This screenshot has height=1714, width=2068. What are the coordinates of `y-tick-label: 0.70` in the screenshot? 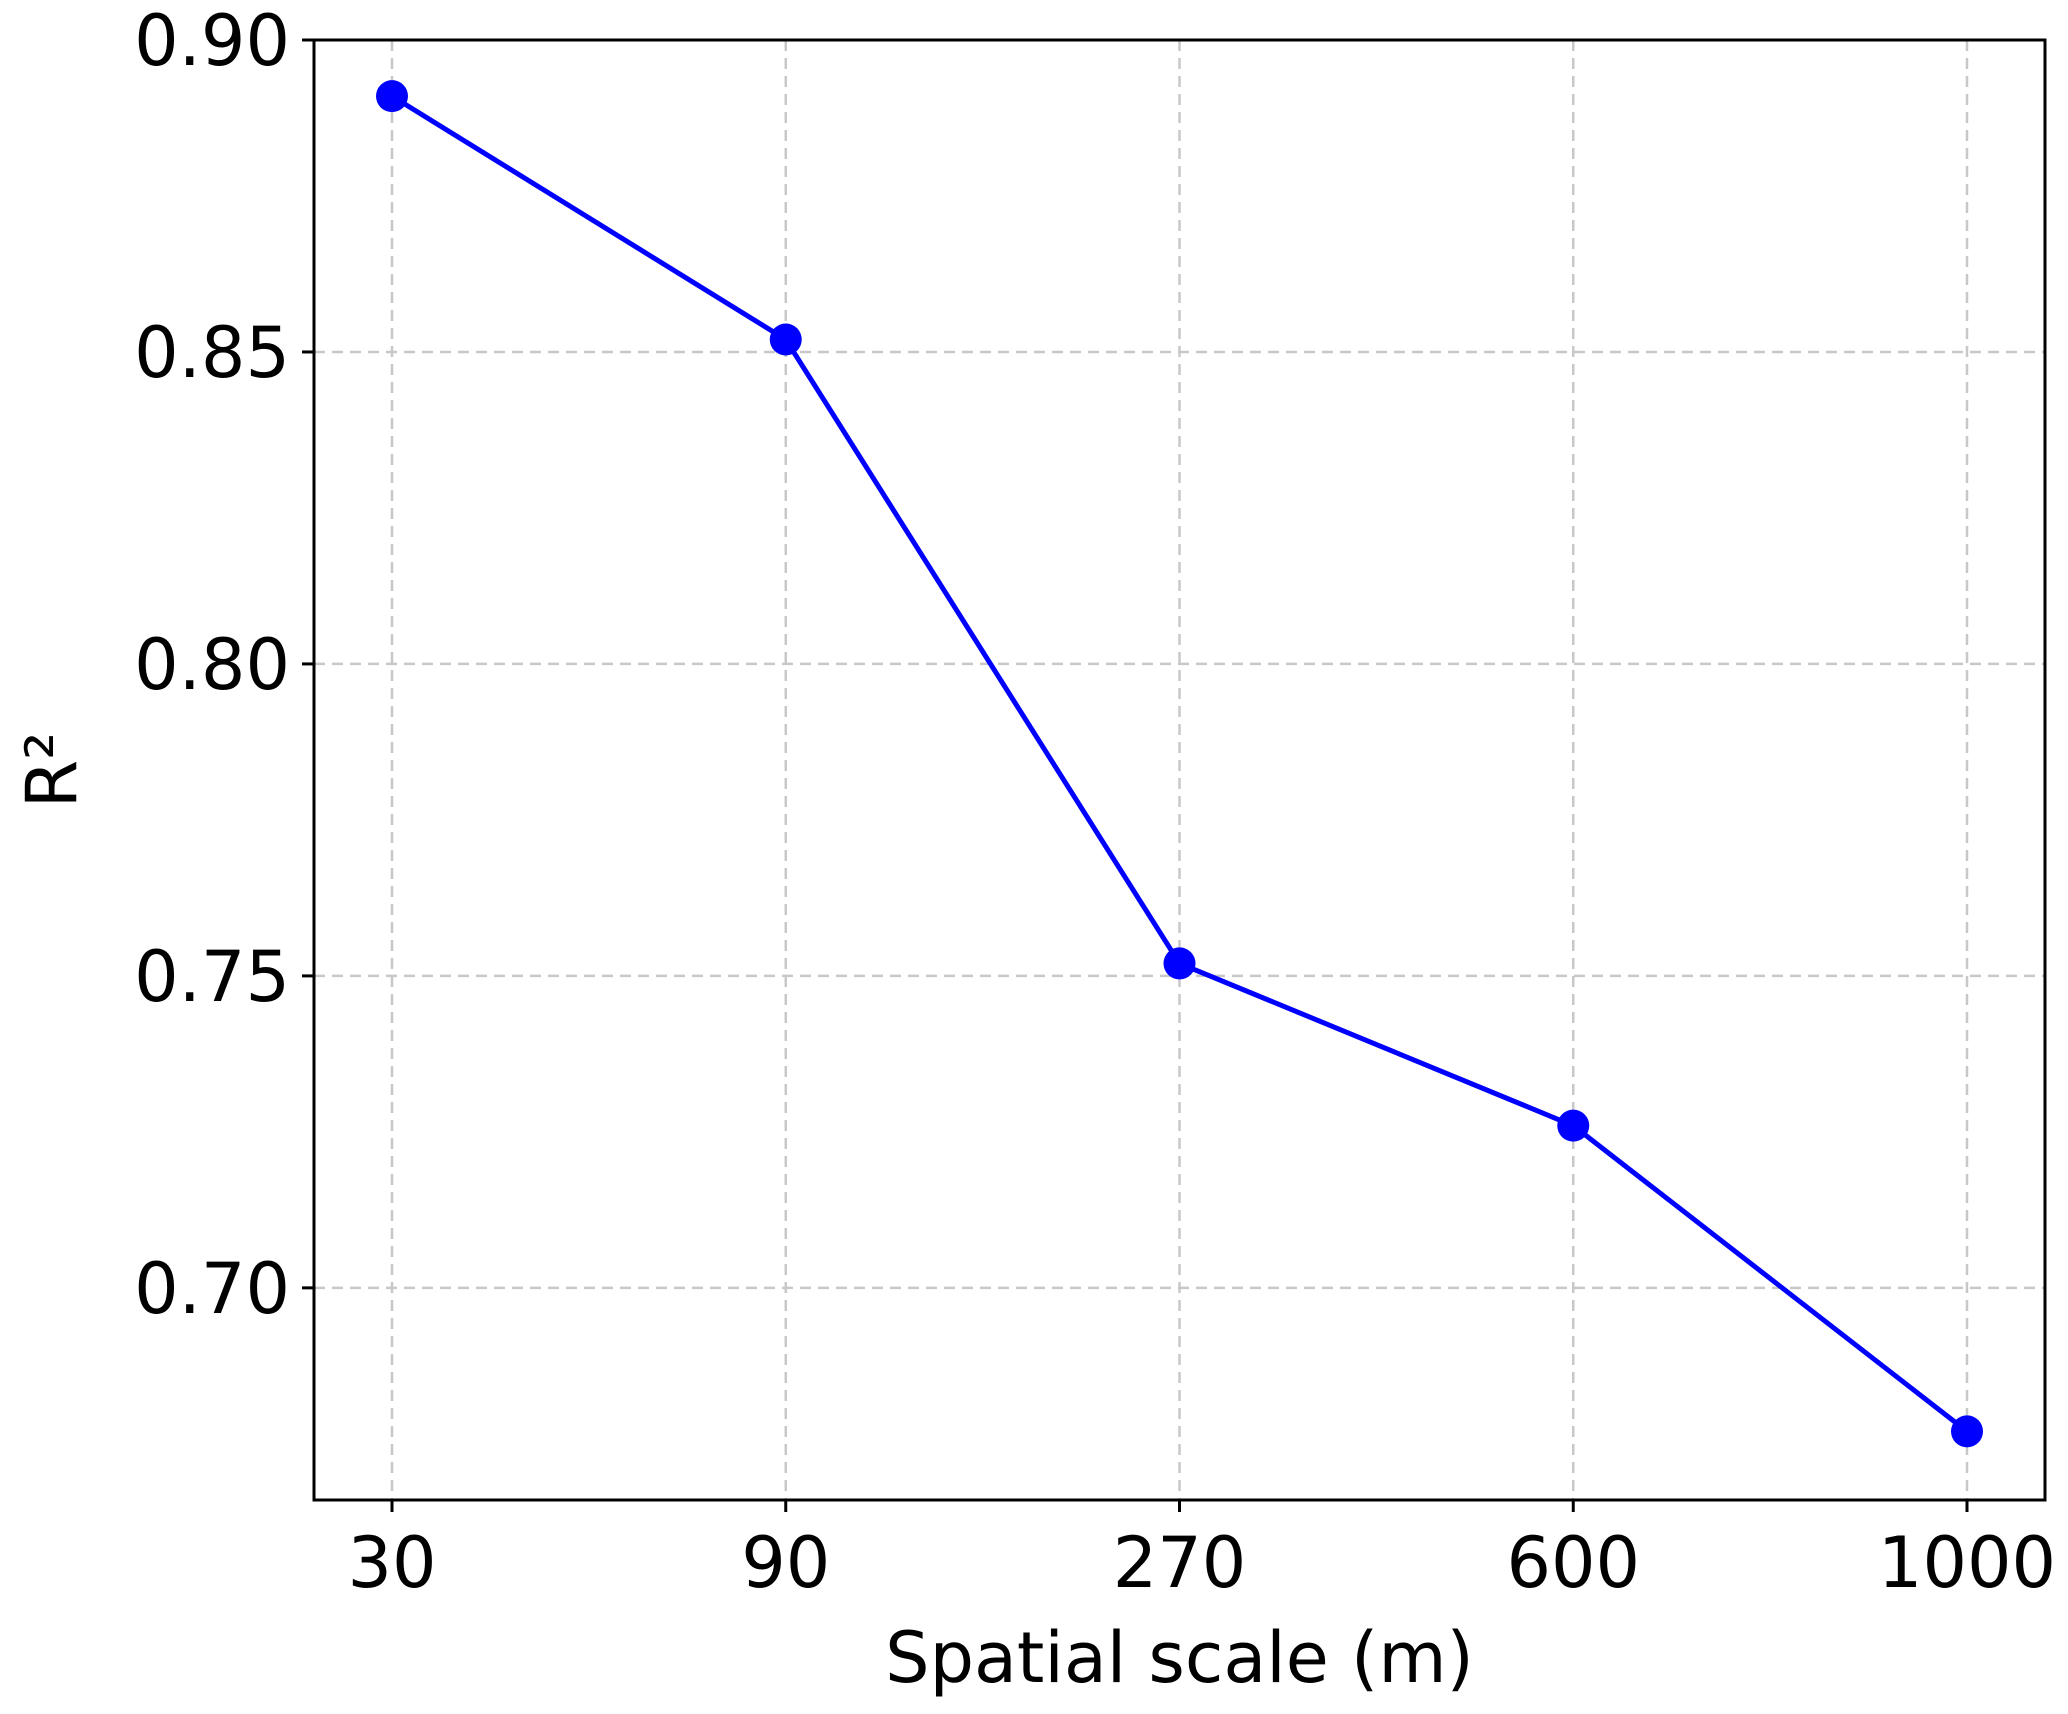 It's located at (212, 1289).